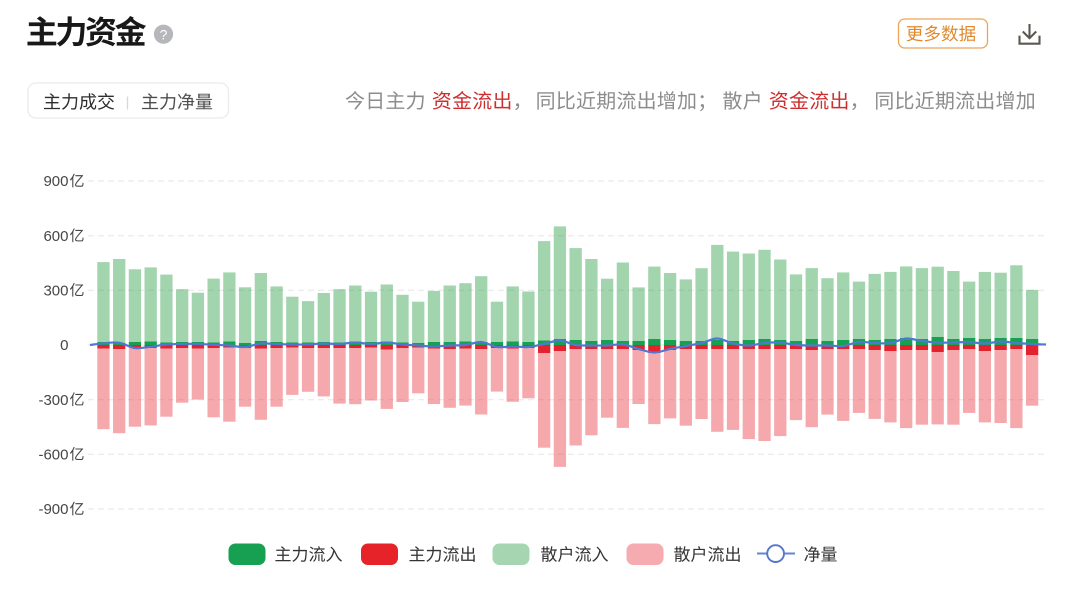 The width and height of the screenshot is (1065, 598). What do you see at coordinates (53, 509) in the screenshot?
I see `svg-text: -900` at bounding box center [53, 509].